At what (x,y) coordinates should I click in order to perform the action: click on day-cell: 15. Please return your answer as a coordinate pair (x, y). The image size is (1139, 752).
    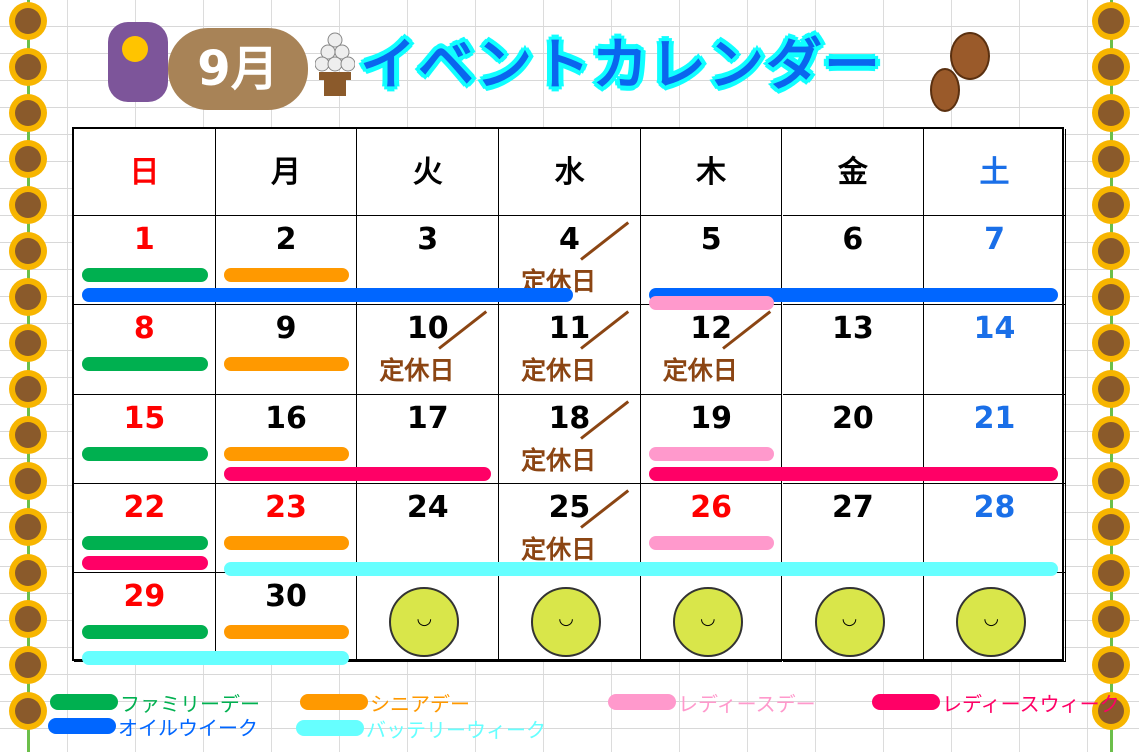
    Looking at the image, I should click on (145, 439).